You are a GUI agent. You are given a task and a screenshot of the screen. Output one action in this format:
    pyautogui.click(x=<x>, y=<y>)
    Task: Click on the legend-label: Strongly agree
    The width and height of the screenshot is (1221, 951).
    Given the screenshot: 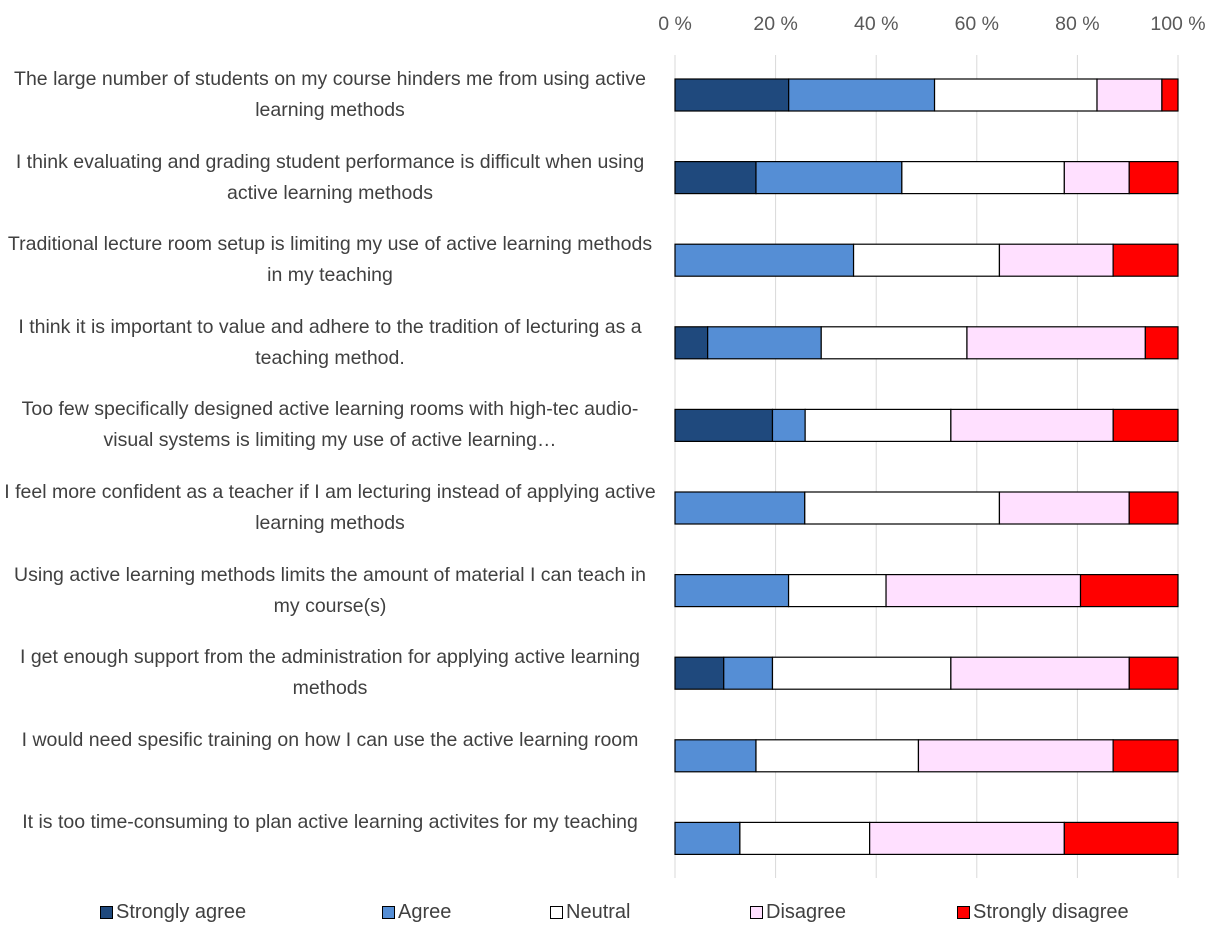 What is the action you would take?
    pyautogui.click(x=181, y=911)
    